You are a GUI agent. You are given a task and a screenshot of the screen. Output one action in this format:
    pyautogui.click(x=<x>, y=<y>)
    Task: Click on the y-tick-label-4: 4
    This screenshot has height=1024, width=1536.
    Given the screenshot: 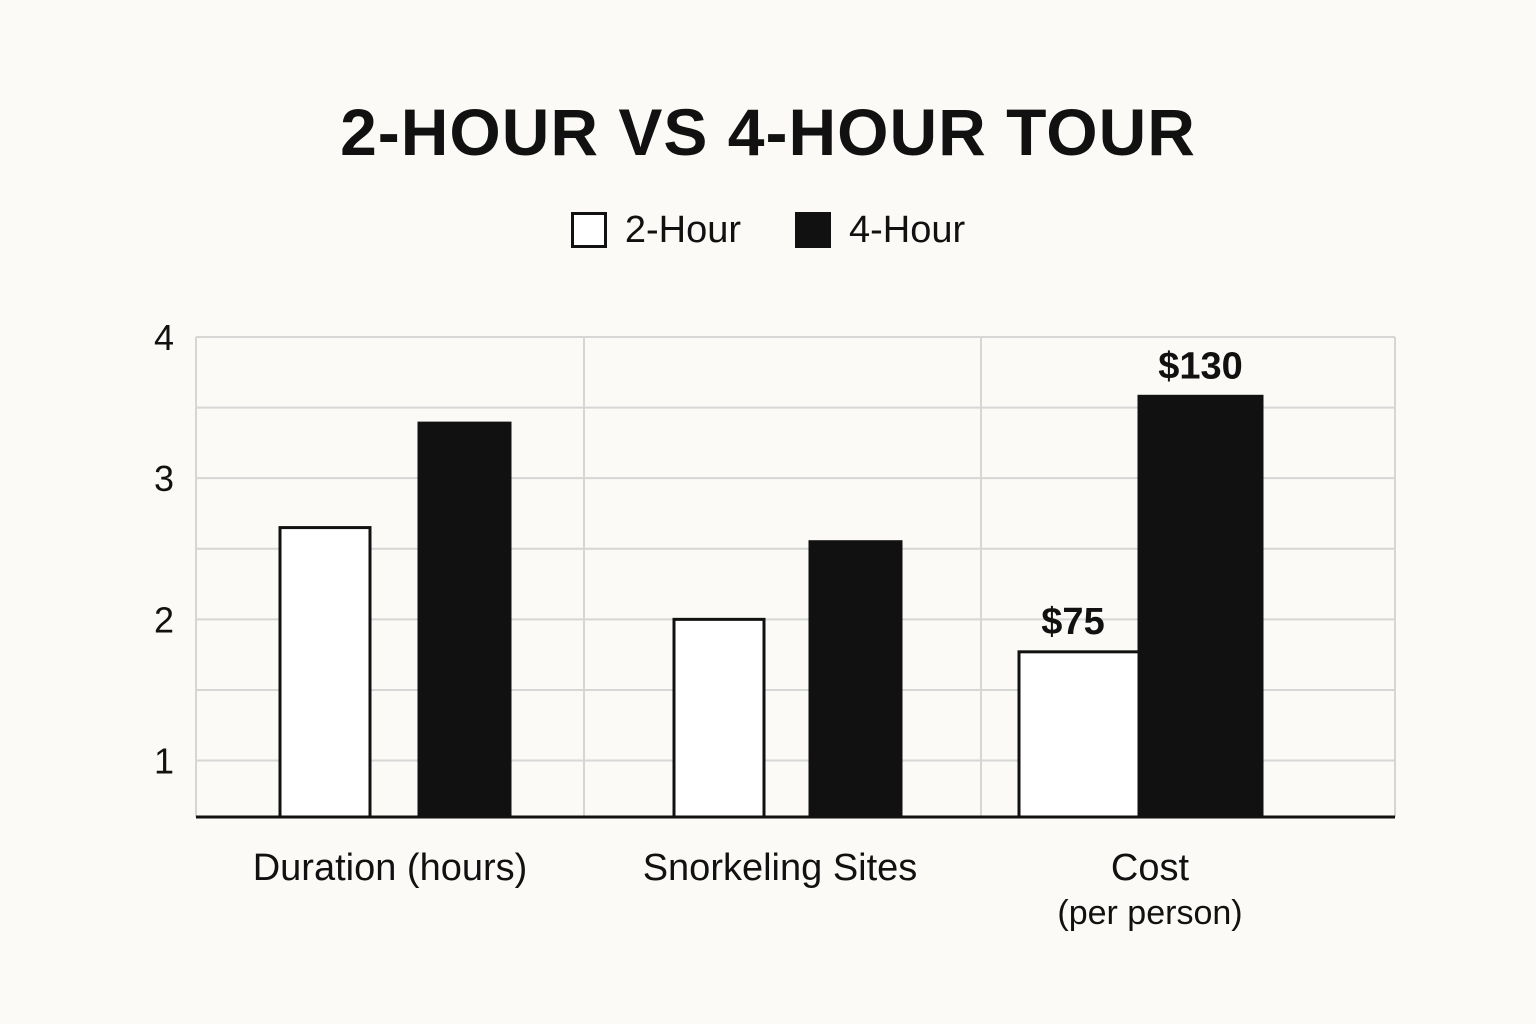 What is the action you would take?
    pyautogui.click(x=164, y=337)
    